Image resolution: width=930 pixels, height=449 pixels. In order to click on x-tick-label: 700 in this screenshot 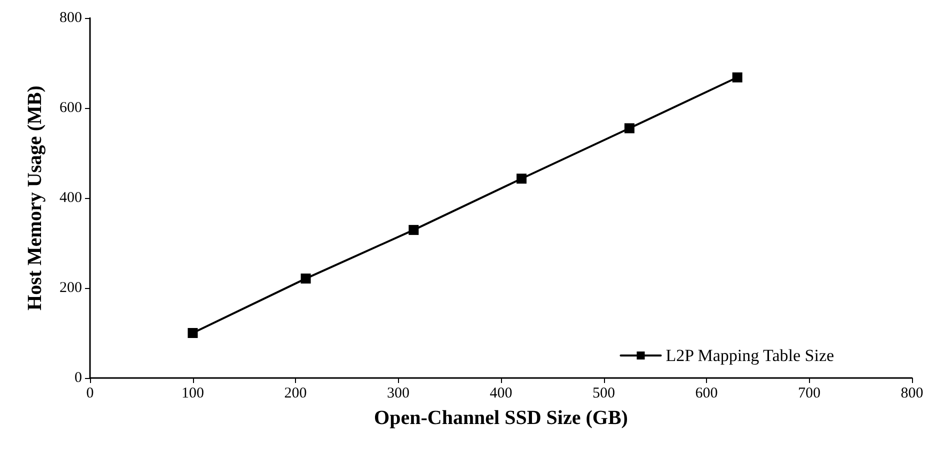, I will do `click(809, 394)`.